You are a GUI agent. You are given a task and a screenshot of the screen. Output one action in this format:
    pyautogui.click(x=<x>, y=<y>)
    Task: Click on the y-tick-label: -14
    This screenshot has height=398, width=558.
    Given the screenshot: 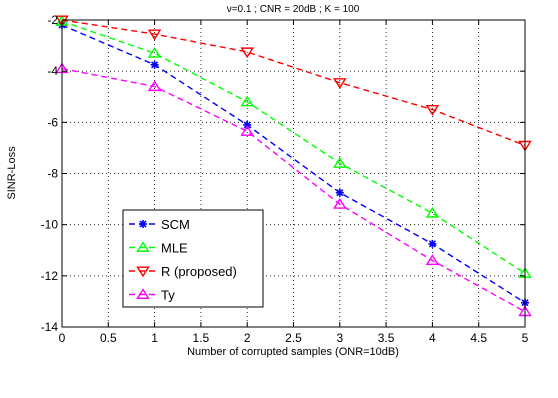 What is the action you would take?
    pyautogui.click(x=50, y=327)
    